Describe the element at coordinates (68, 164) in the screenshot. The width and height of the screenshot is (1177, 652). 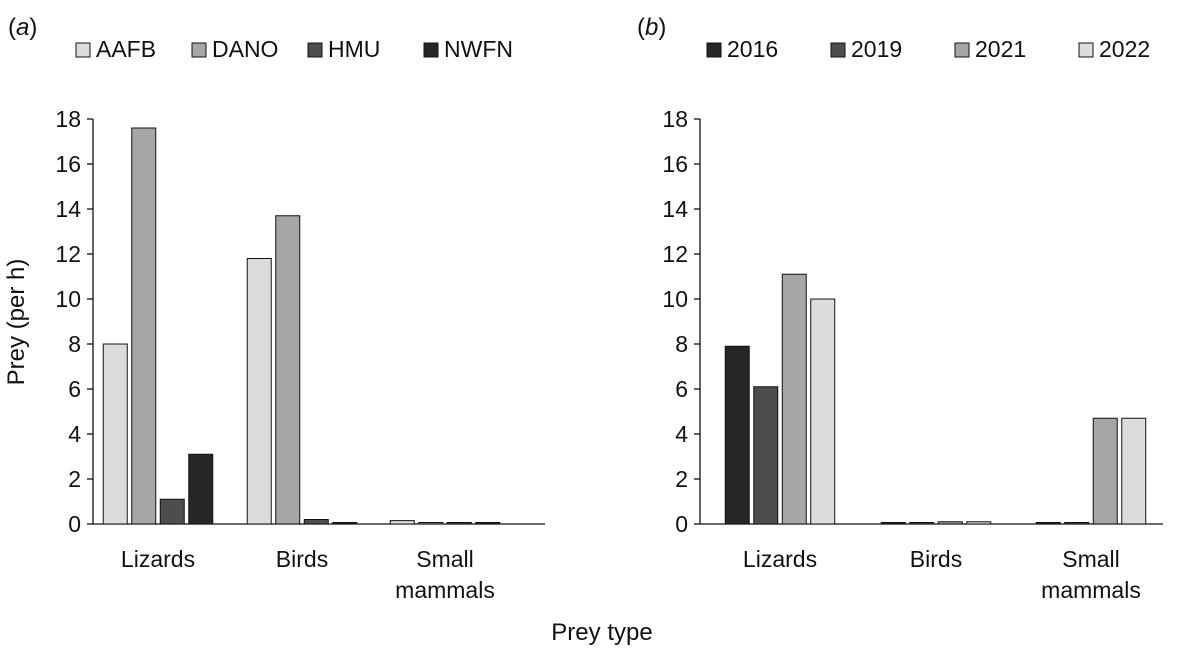
I see `y-tick-label-a-16: 16` at that location.